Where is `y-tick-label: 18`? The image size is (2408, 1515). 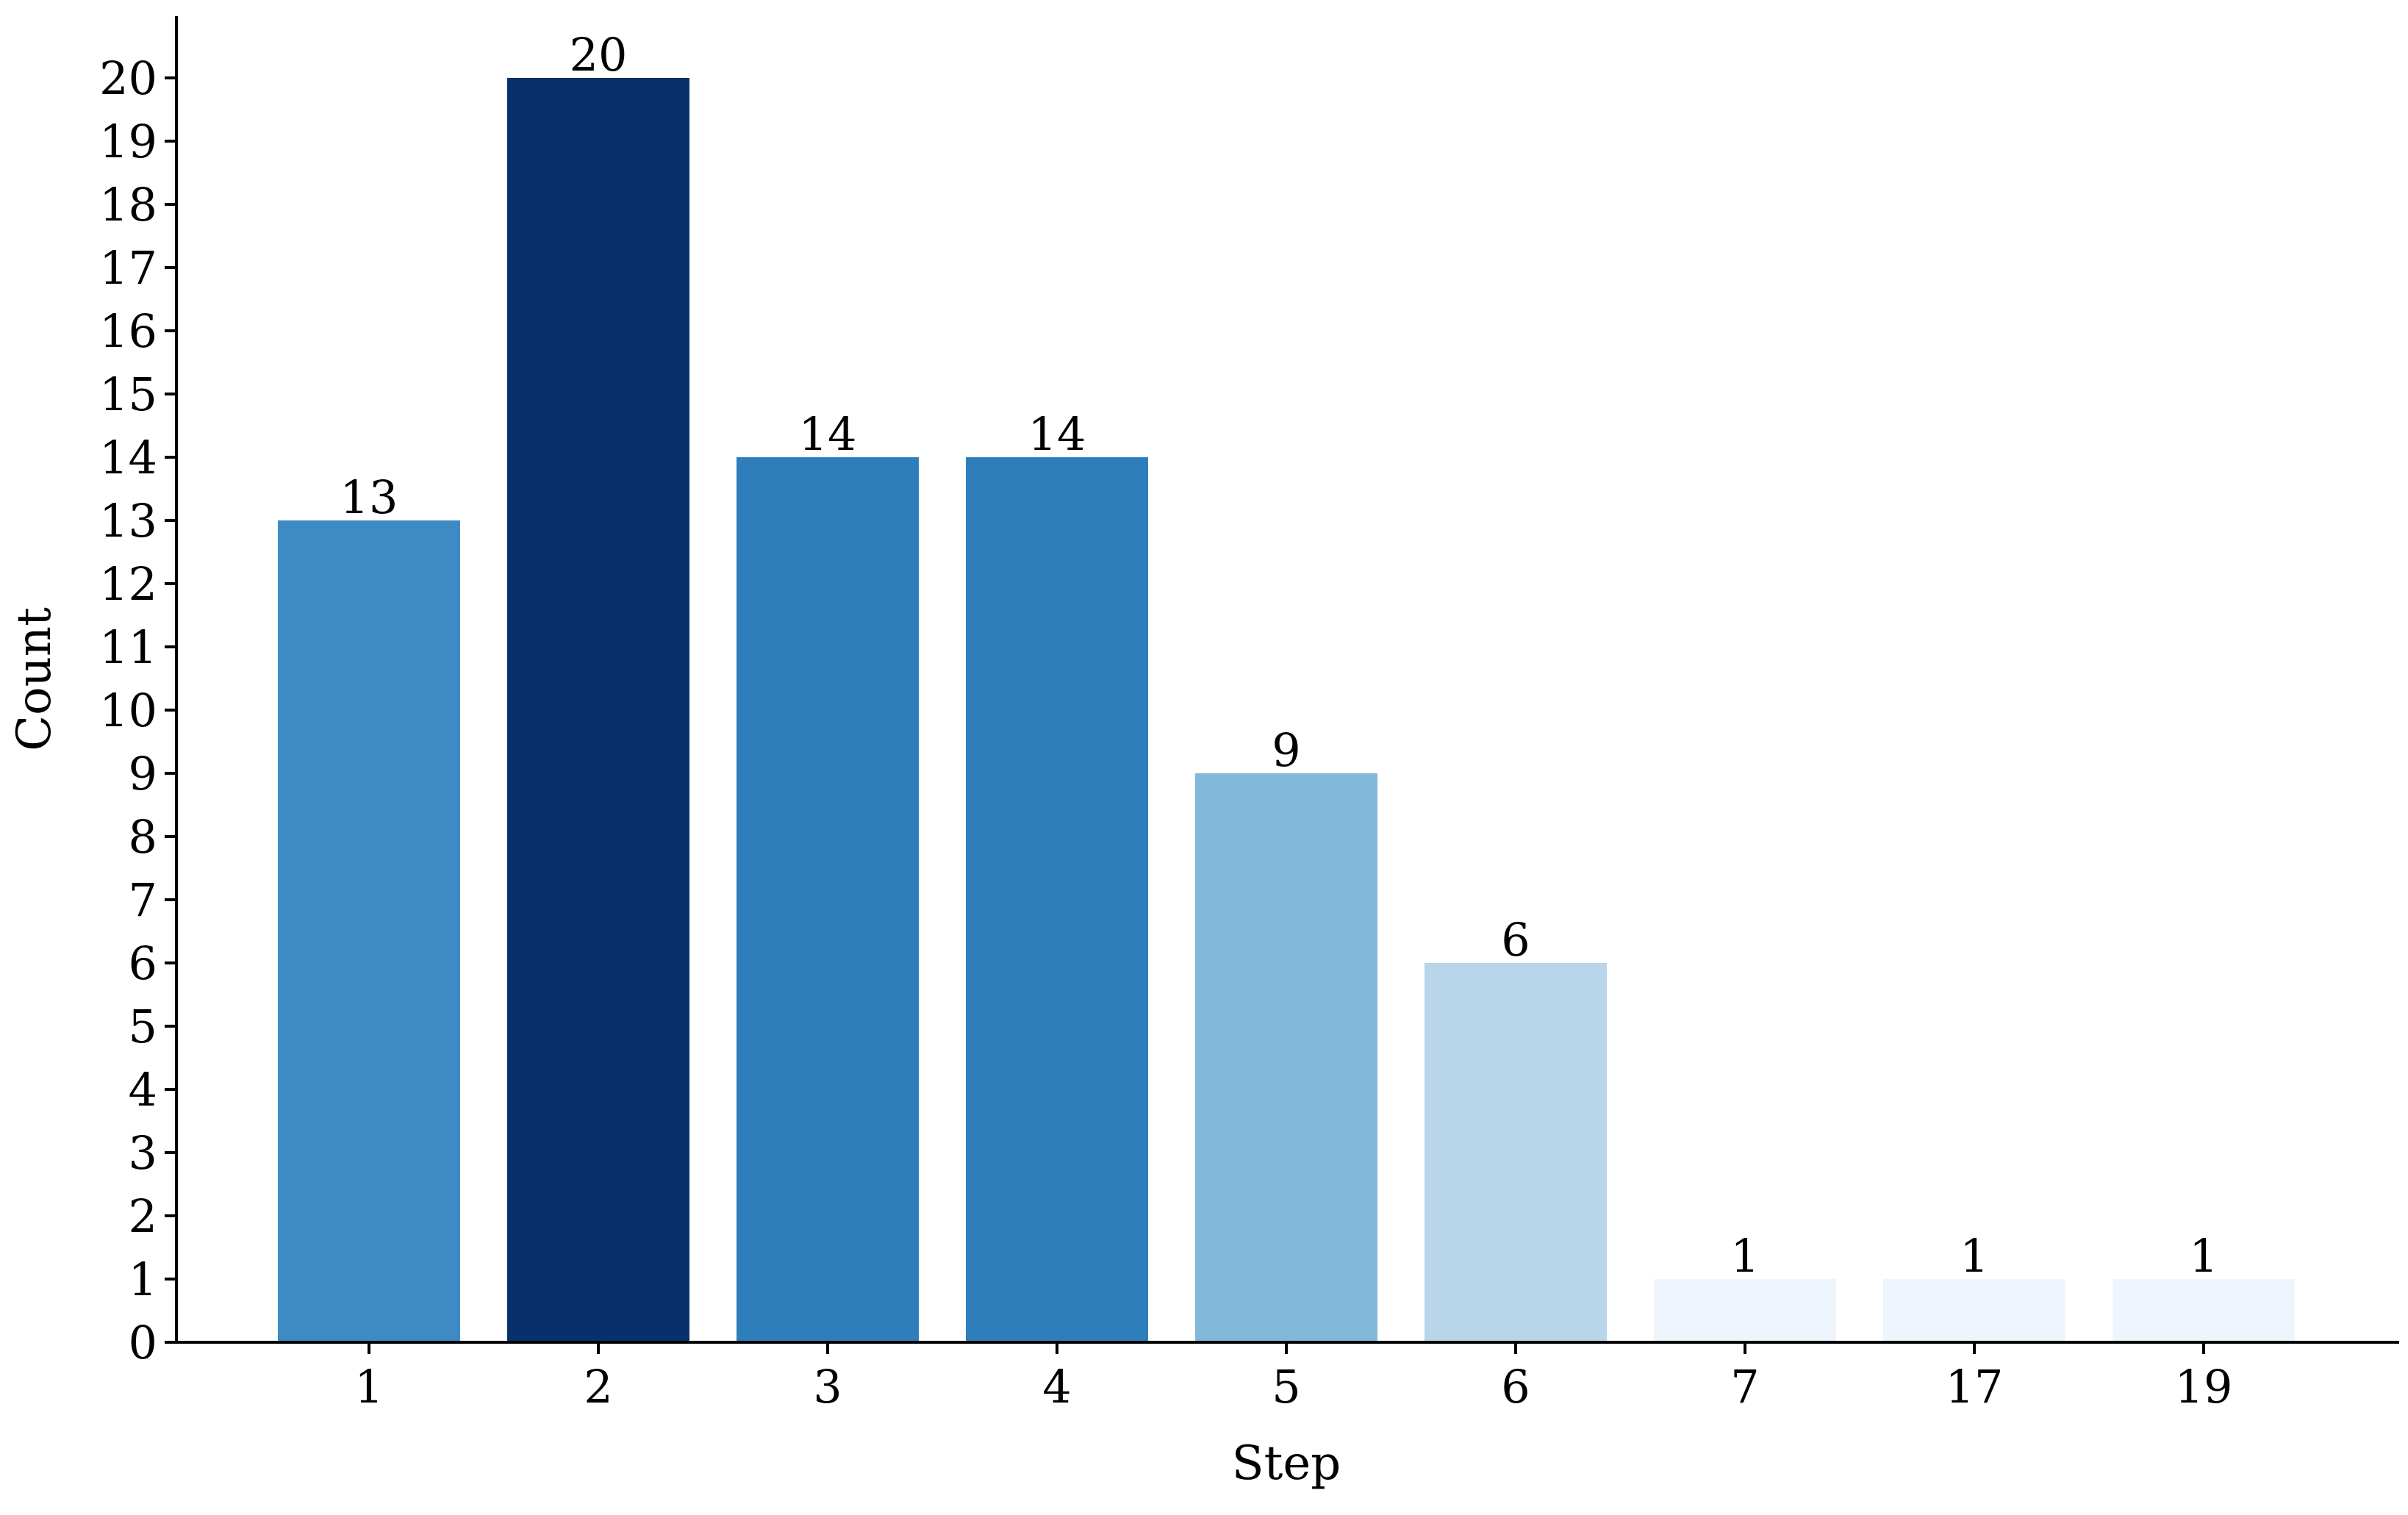
y-tick-label: 18 is located at coordinates (128, 205).